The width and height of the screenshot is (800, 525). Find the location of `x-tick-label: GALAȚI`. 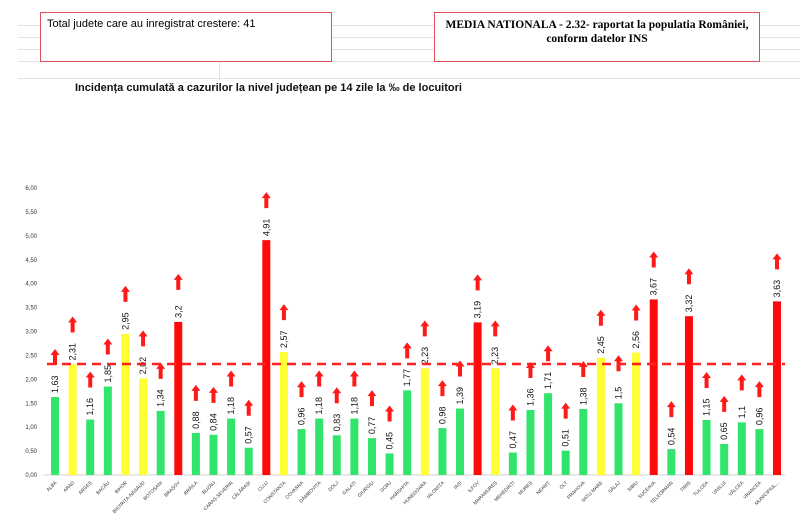

x-tick-label: GALAȚI is located at coordinates (349, 488).